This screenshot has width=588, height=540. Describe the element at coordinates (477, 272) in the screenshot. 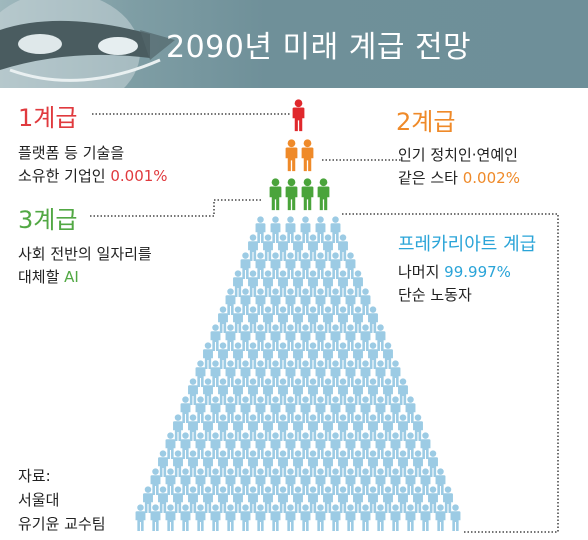

I see `precariat-percent: 99.997%` at that location.